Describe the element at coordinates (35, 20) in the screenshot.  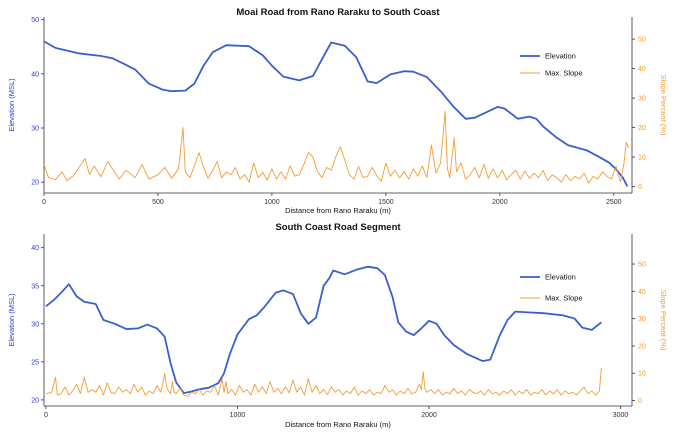
I see `y-left-tick-label: 50` at that location.